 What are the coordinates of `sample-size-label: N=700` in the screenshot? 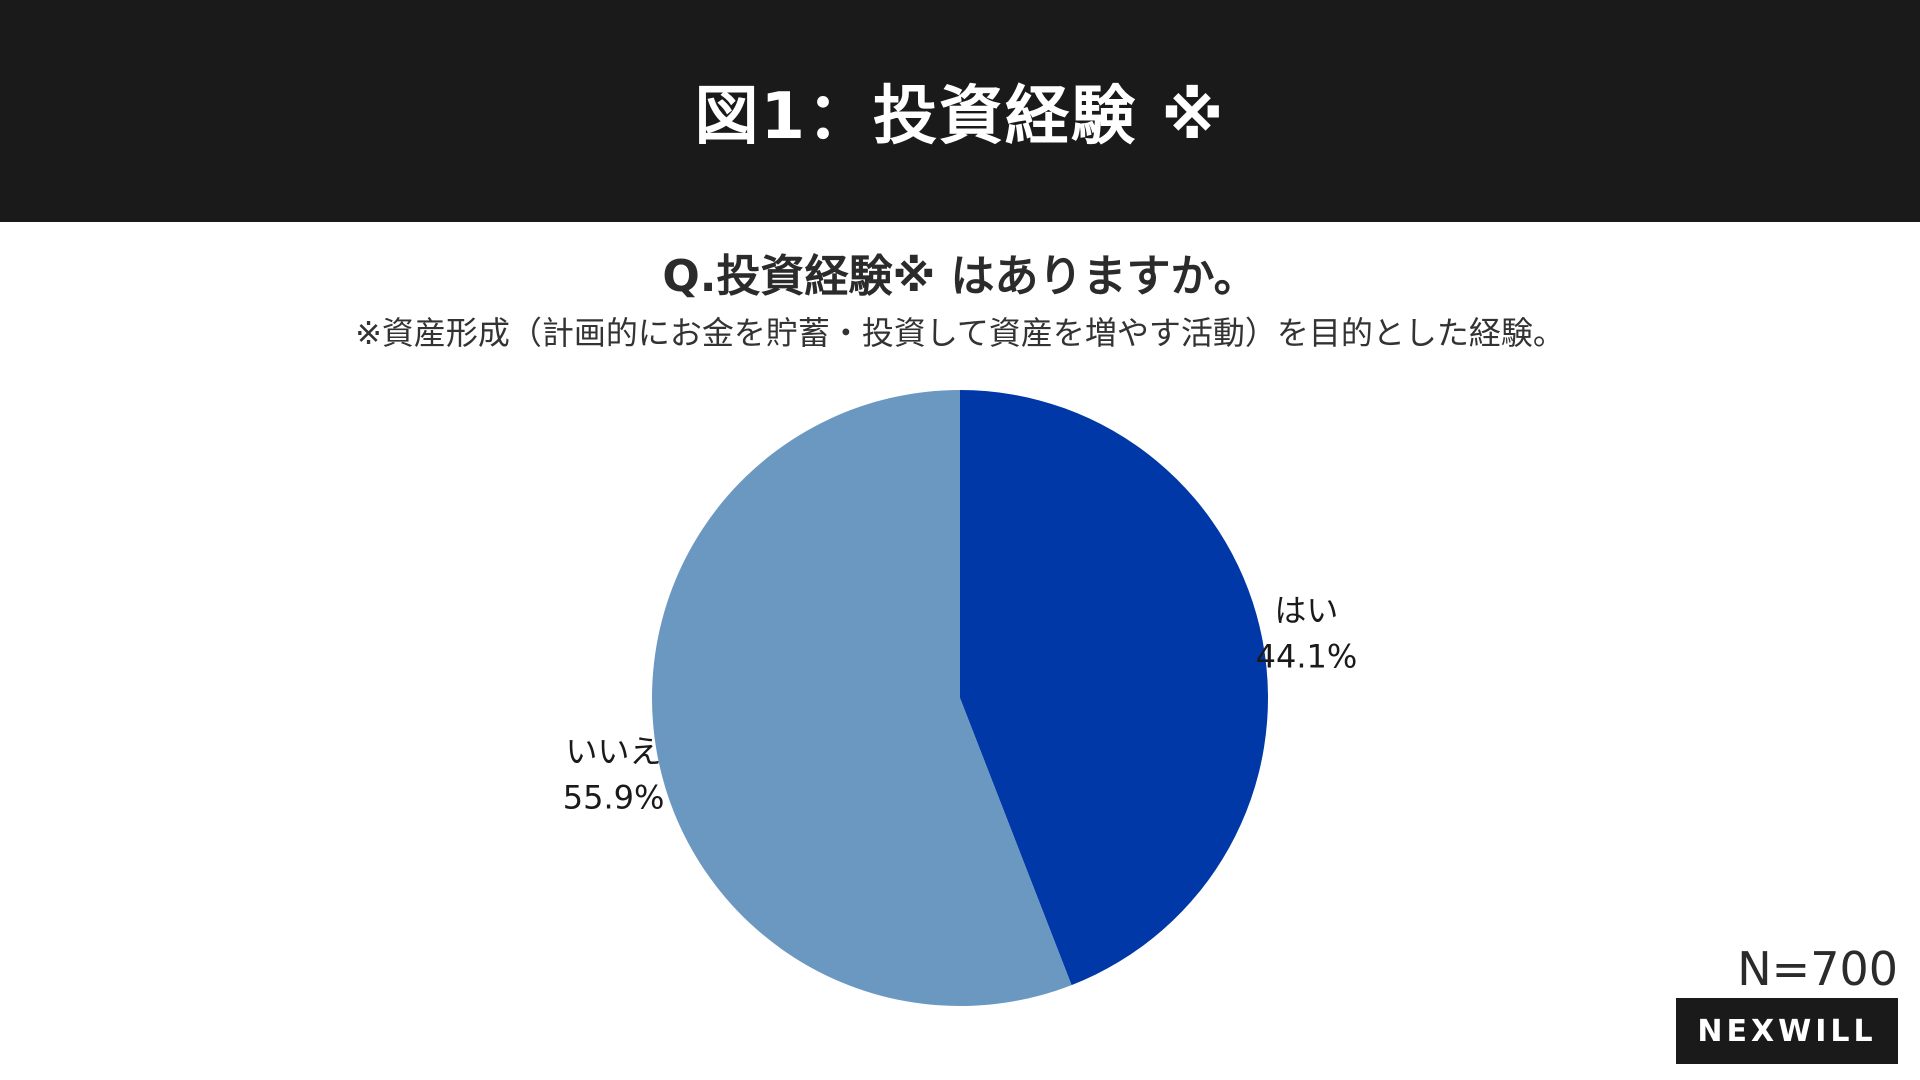 It's located at (1817, 969).